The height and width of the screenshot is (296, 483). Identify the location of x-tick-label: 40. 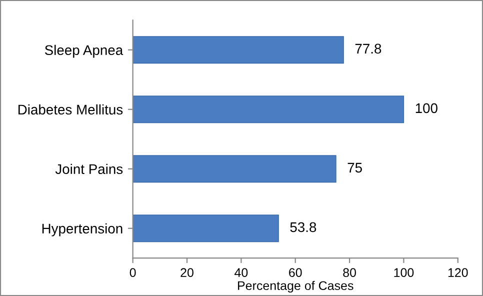
(241, 273).